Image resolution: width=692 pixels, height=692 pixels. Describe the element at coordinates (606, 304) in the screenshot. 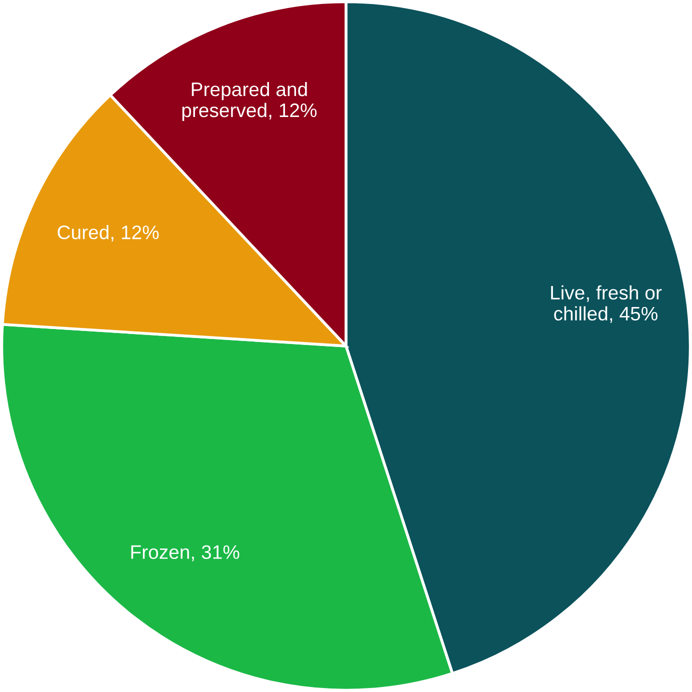

I see `slice-label: Live, fresh or chilled, 45%` at that location.